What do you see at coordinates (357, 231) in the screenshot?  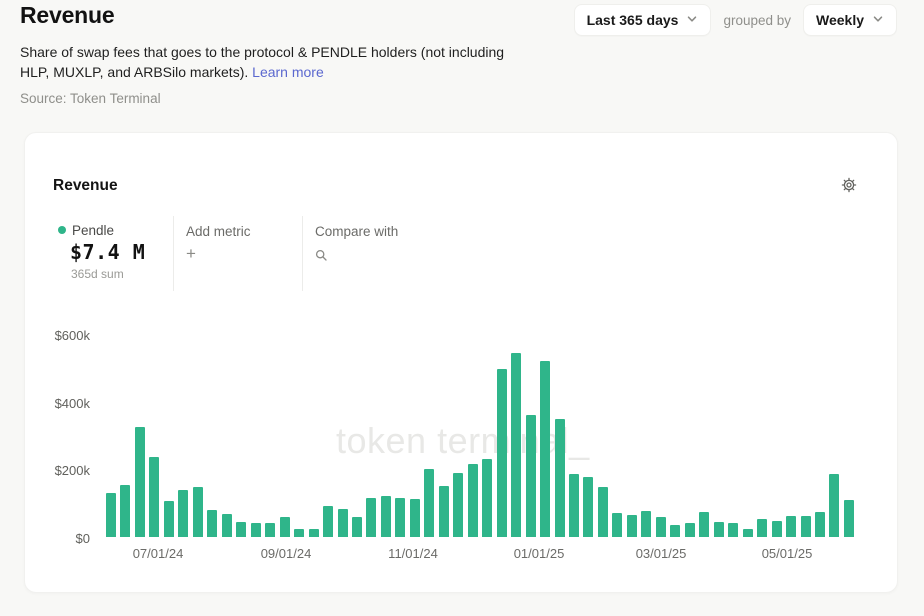 I see `compare-with-label: Compare with` at bounding box center [357, 231].